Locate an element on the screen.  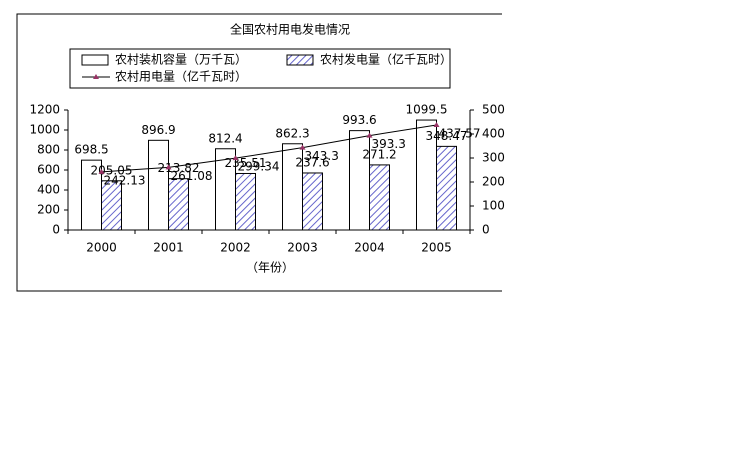
line-series is located at coordinates (269, 148).